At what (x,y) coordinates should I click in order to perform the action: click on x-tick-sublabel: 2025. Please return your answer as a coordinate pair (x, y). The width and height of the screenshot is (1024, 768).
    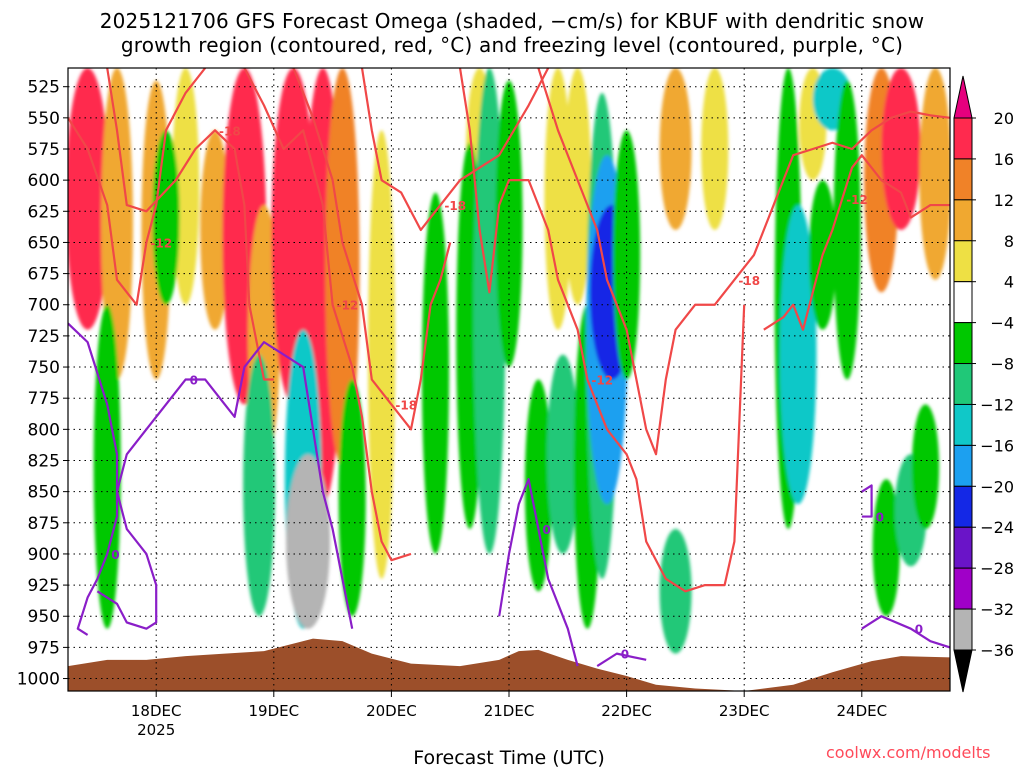
    Looking at the image, I should click on (156, 730).